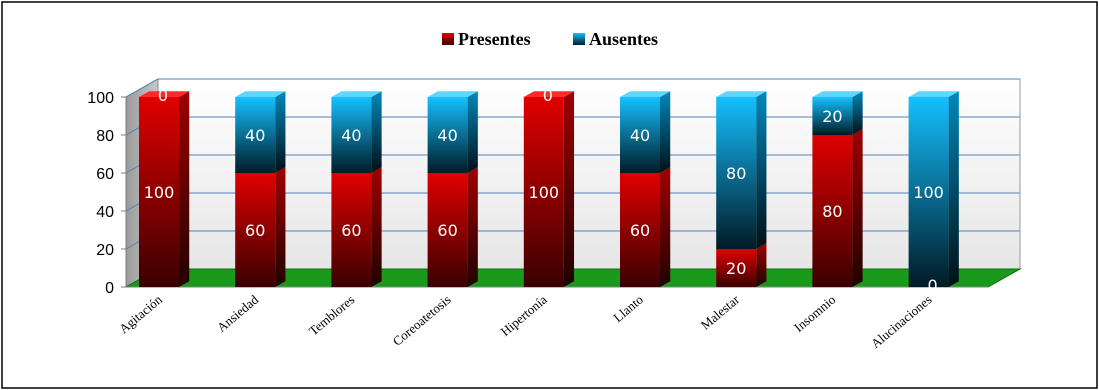 Image resolution: width=1099 pixels, height=390 pixels. Describe the element at coordinates (105, 136) in the screenshot. I see `y-tick-label: 80` at that location.